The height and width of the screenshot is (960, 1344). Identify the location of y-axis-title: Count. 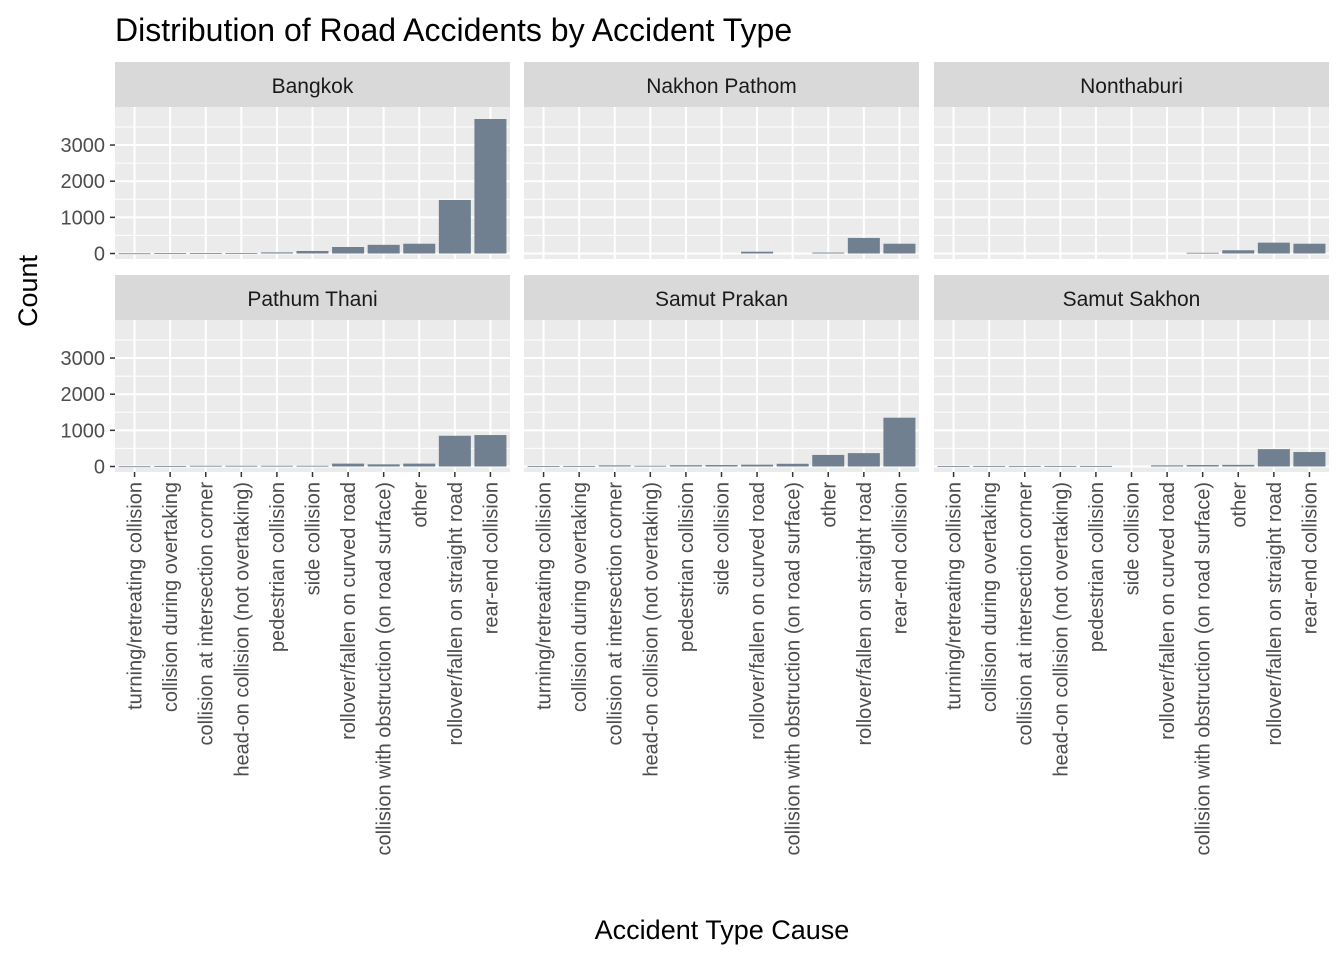
(28, 290).